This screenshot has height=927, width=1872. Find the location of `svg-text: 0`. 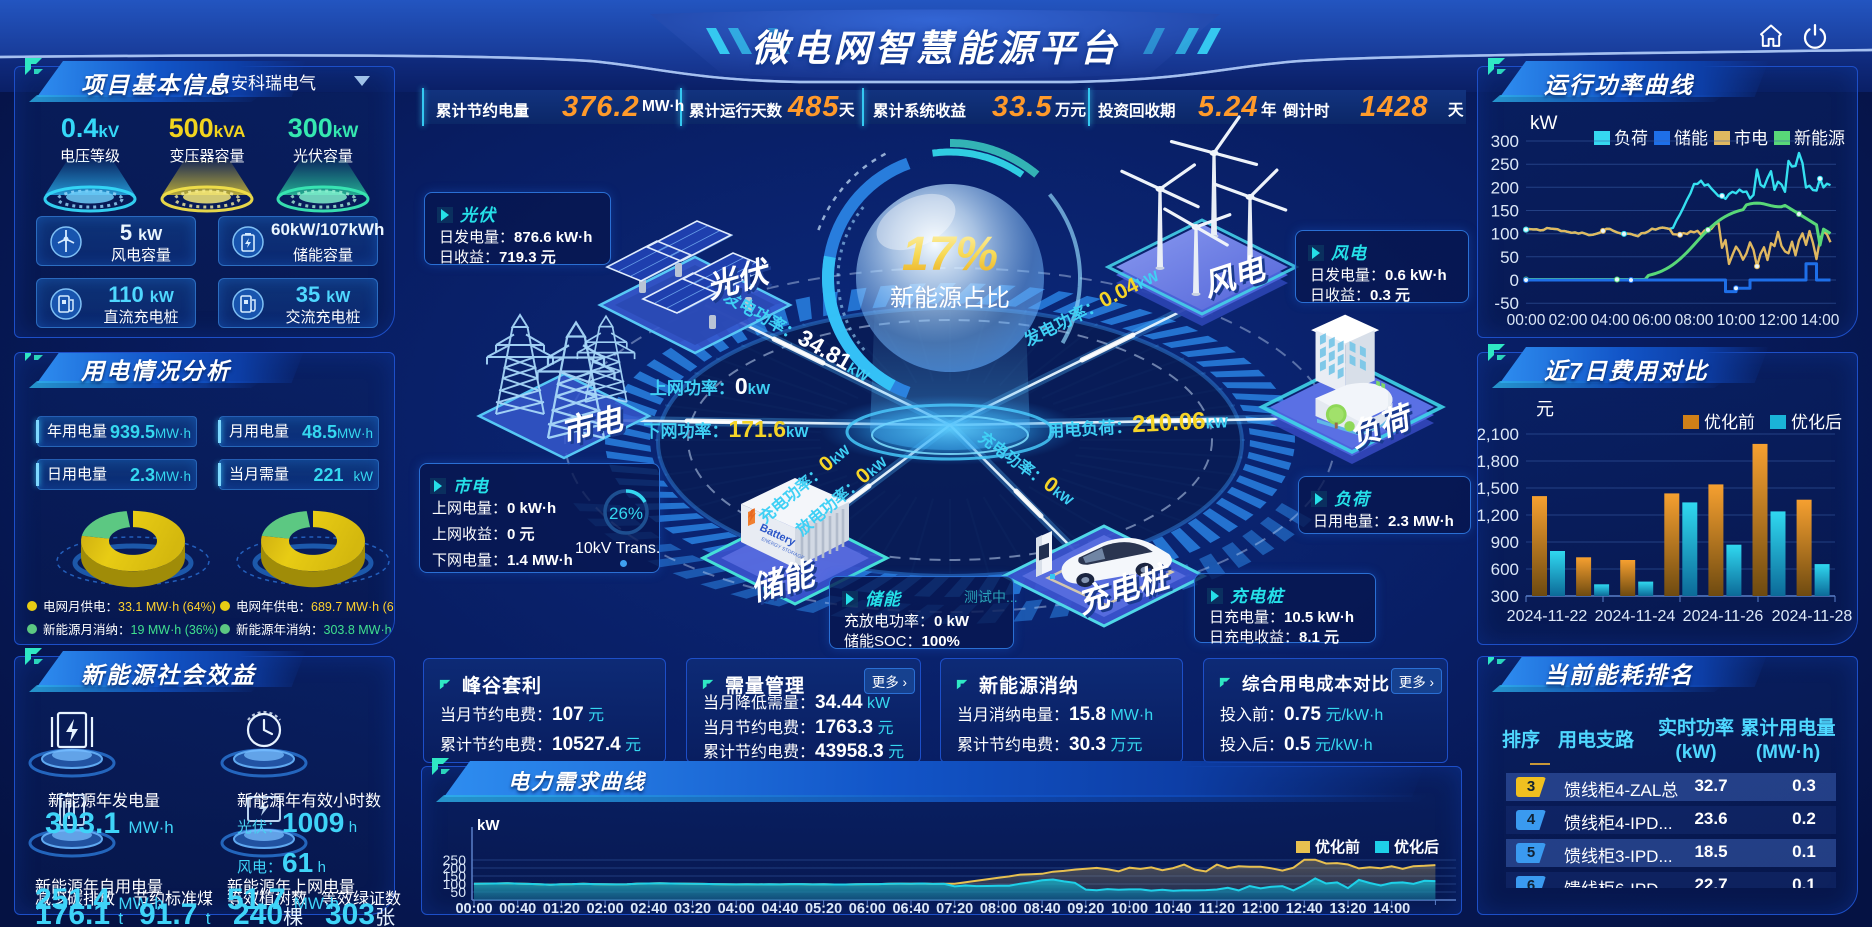

svg-text: 0 is located at coordinates (1514, 280).